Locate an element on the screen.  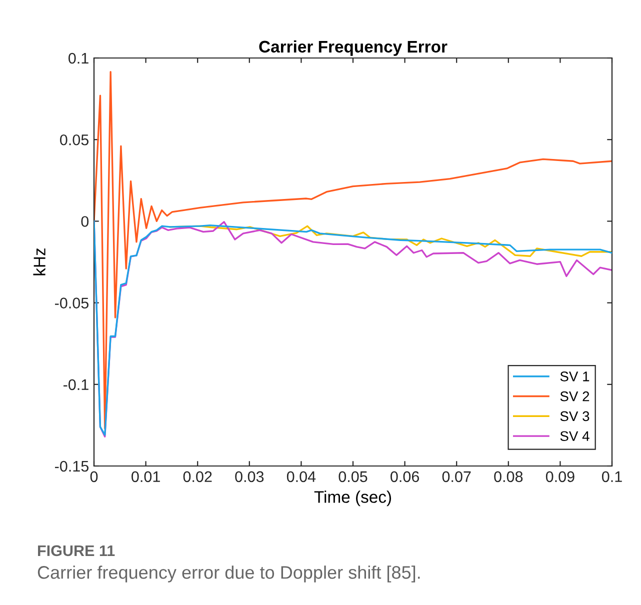
x-tick-label: 0.04 is located at coordinates (301, 476).